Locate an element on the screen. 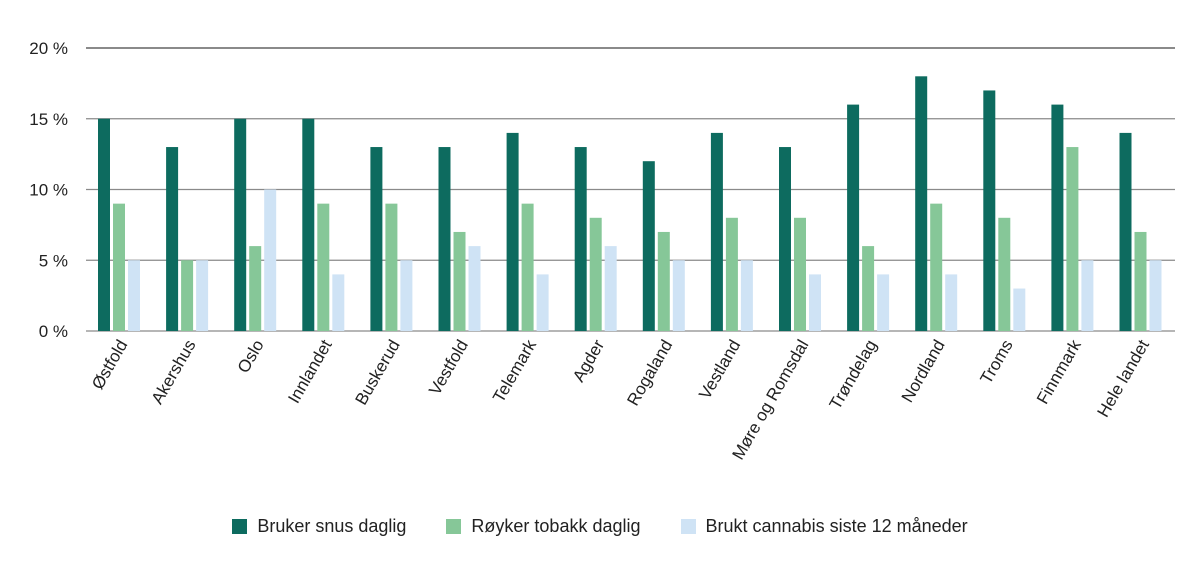 Image resolution: width=1200 pixels, height=568 pixels. x-tick-label: Akershus is located at coordinates (174, 372).